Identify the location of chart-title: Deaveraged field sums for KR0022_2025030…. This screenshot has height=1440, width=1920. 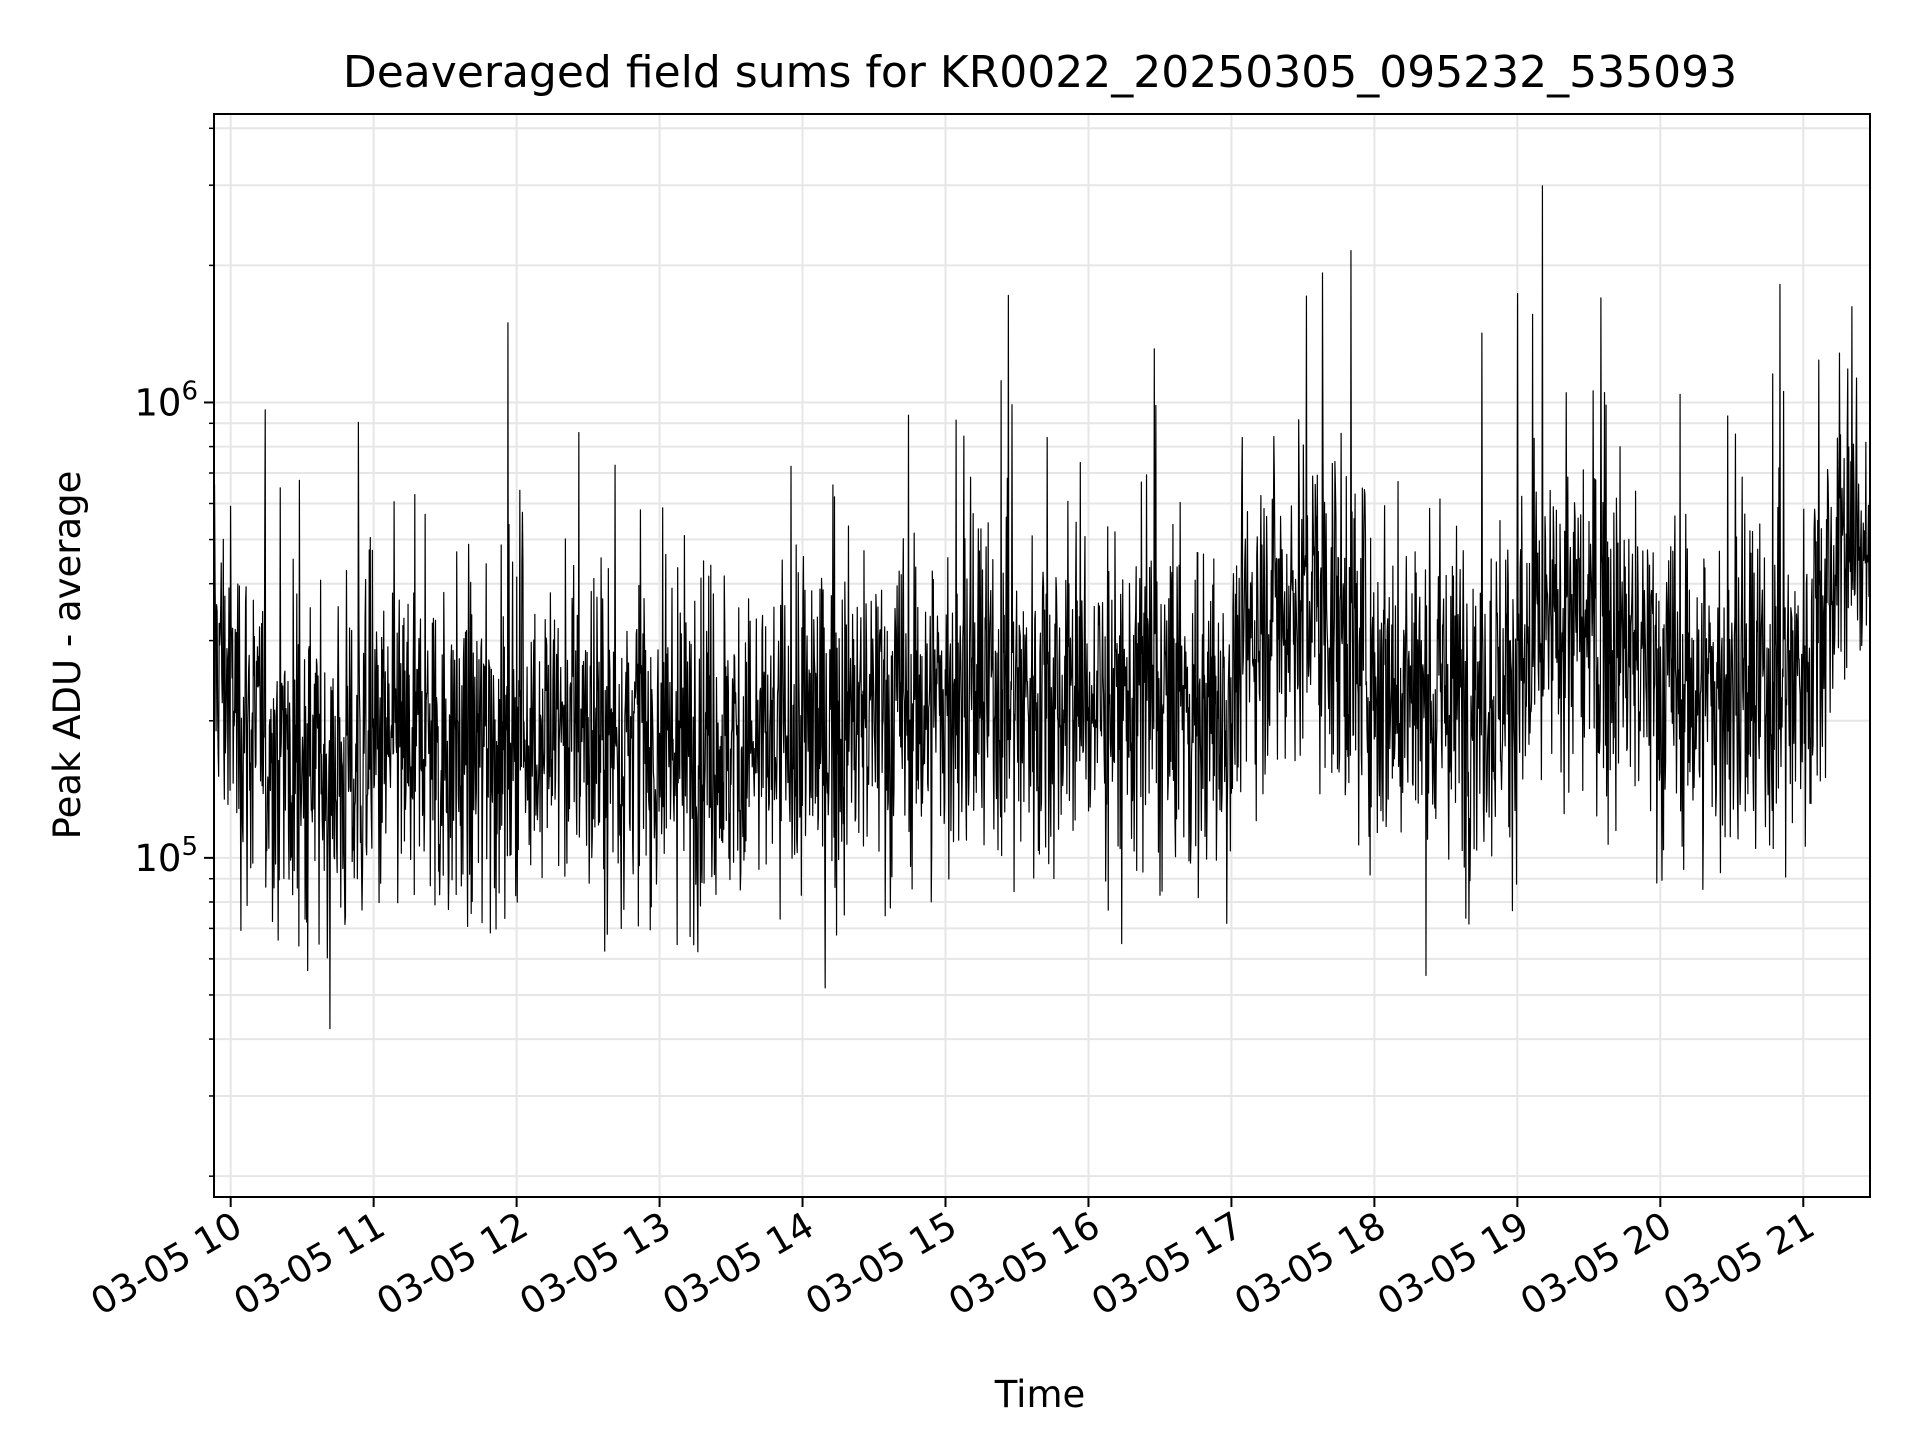
(1040, 72).